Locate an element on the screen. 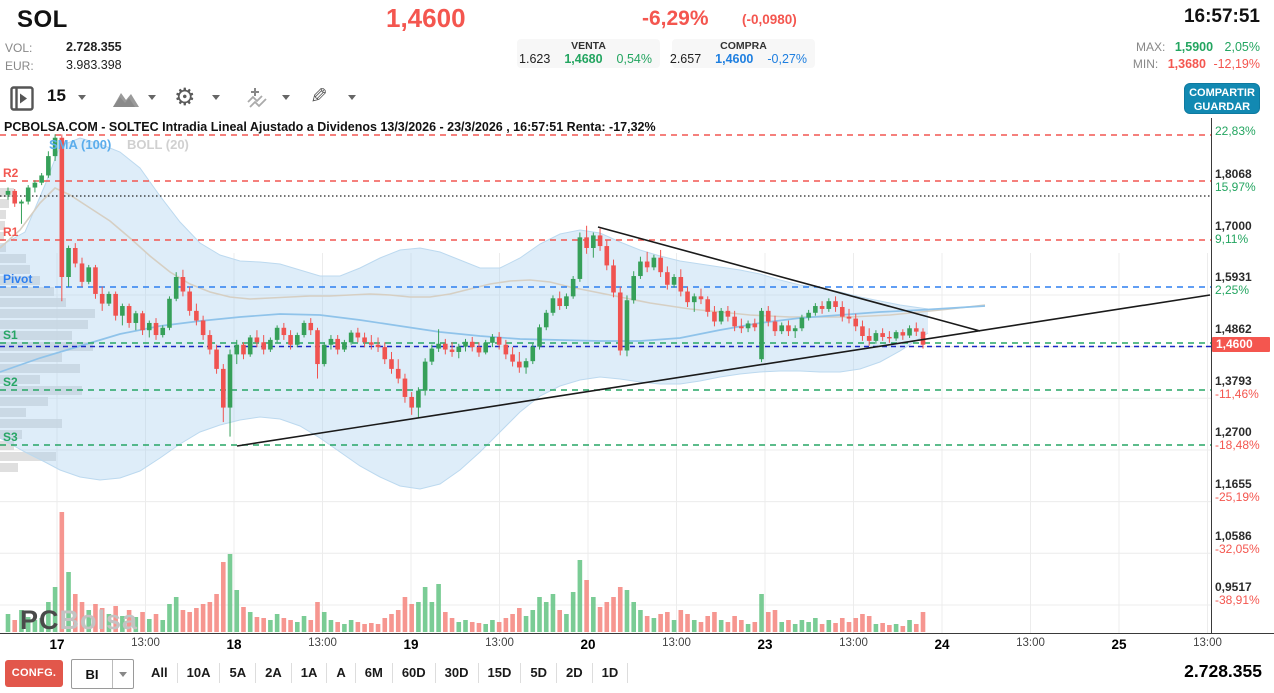 The width and height of the screenshot is (1274, 693). chart-type-icon is located at coordinates (126, 98).